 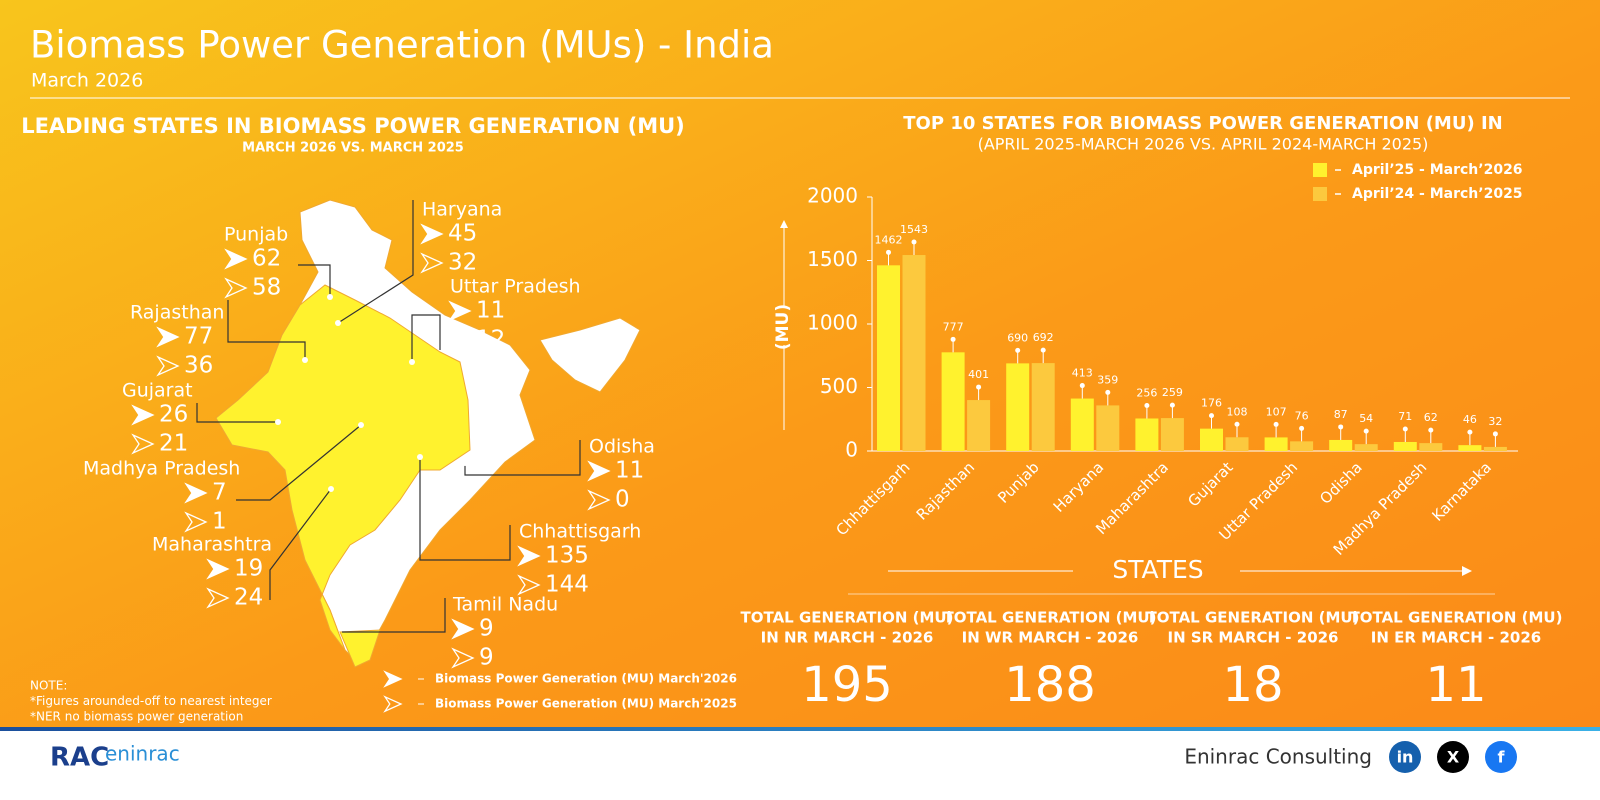 What do you see at coordinates (151, 701) in the screenshot?
I see `note: *Figures arounded-off to nearest integer` at bounding box center [151, 701].